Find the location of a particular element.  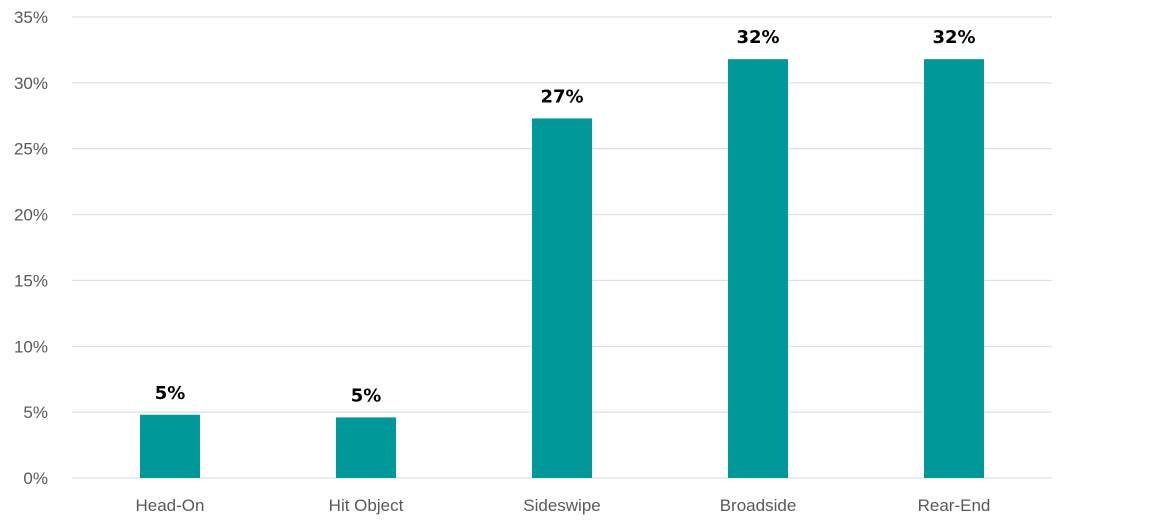

y-axis-tick-labels: 0% 5% 10% 15% 20% 25% 30% 35% is located at coordinates (31, 248).